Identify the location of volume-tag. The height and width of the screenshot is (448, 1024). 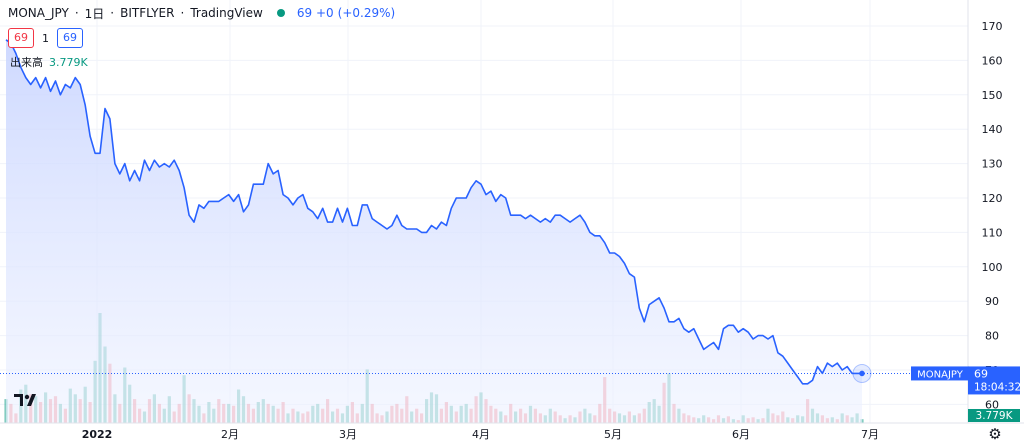
(994, 415).